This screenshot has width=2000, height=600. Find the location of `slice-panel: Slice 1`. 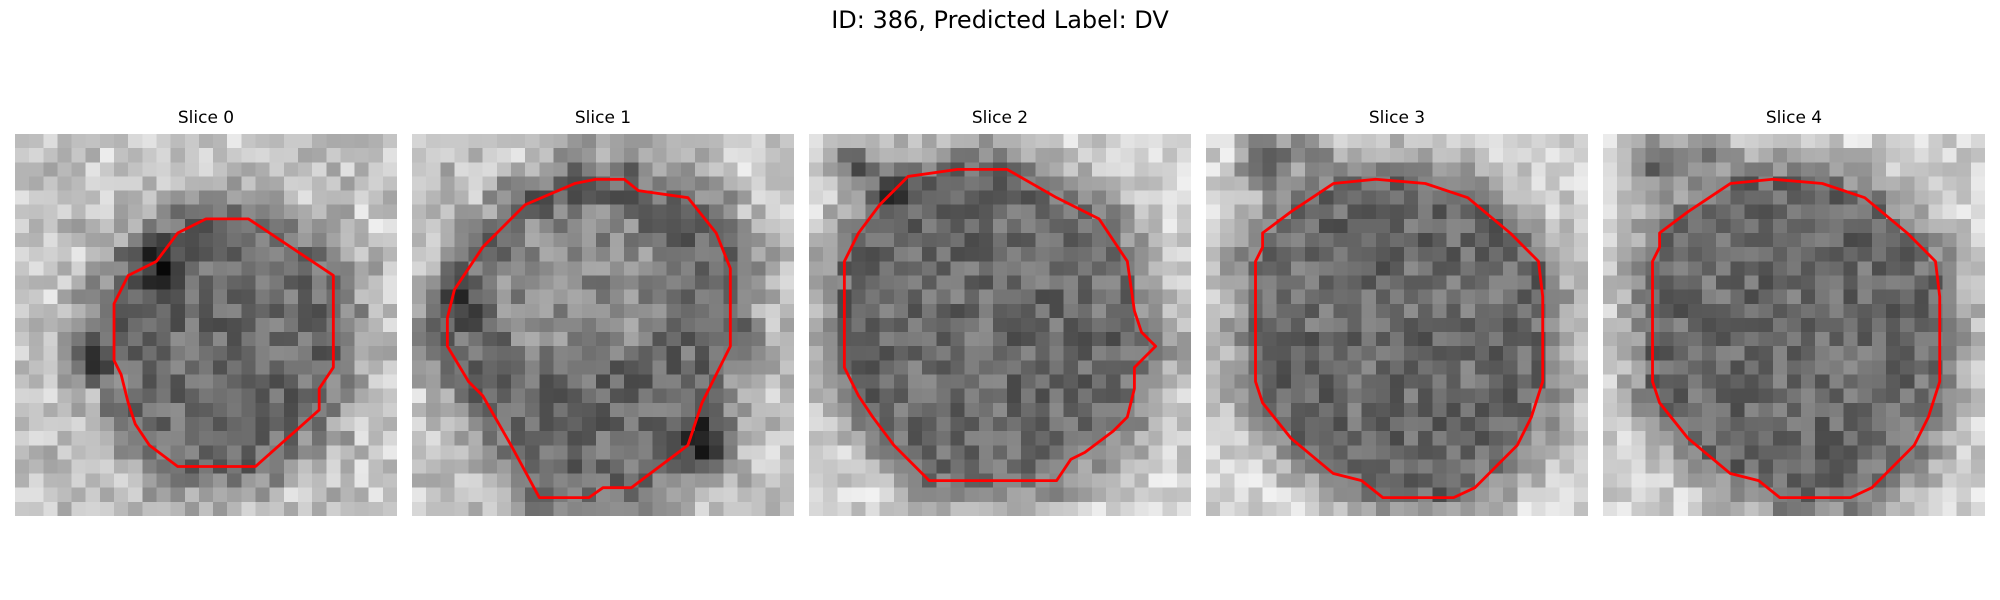

slice-panel: Slice 1 is located at coordinates (603, 313).